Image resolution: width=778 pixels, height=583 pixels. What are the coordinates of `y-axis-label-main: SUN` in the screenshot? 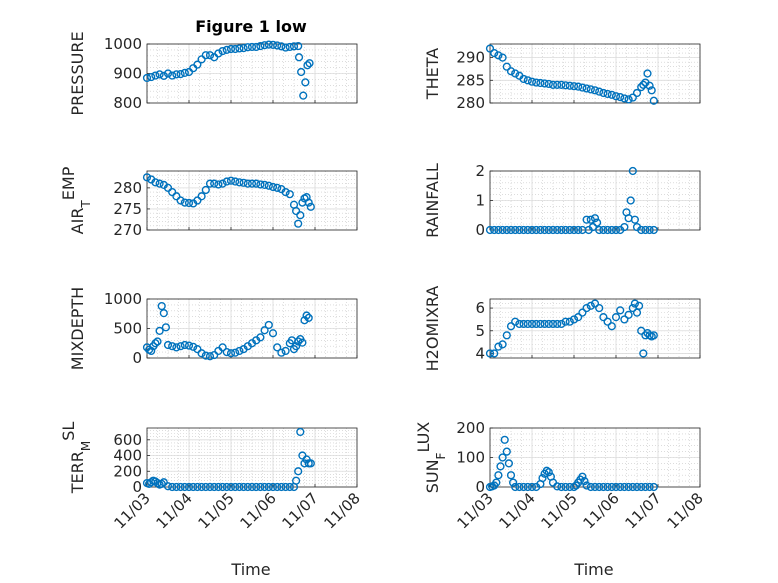 It's located at (432, 476).